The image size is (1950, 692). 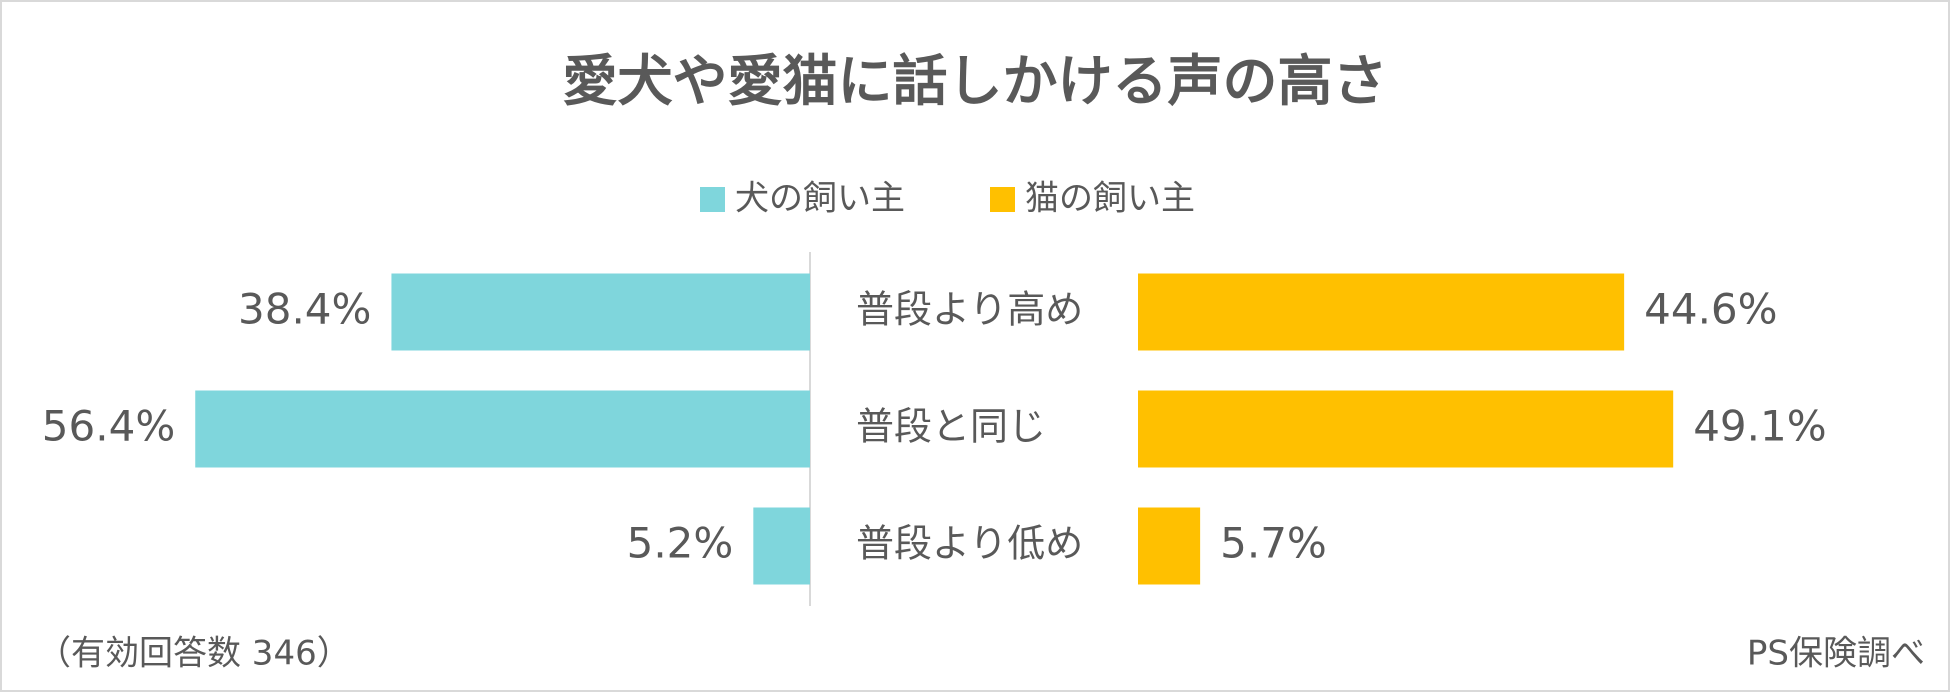 I want to click on category-label: 普段より高め, so click(x=969, y=310).